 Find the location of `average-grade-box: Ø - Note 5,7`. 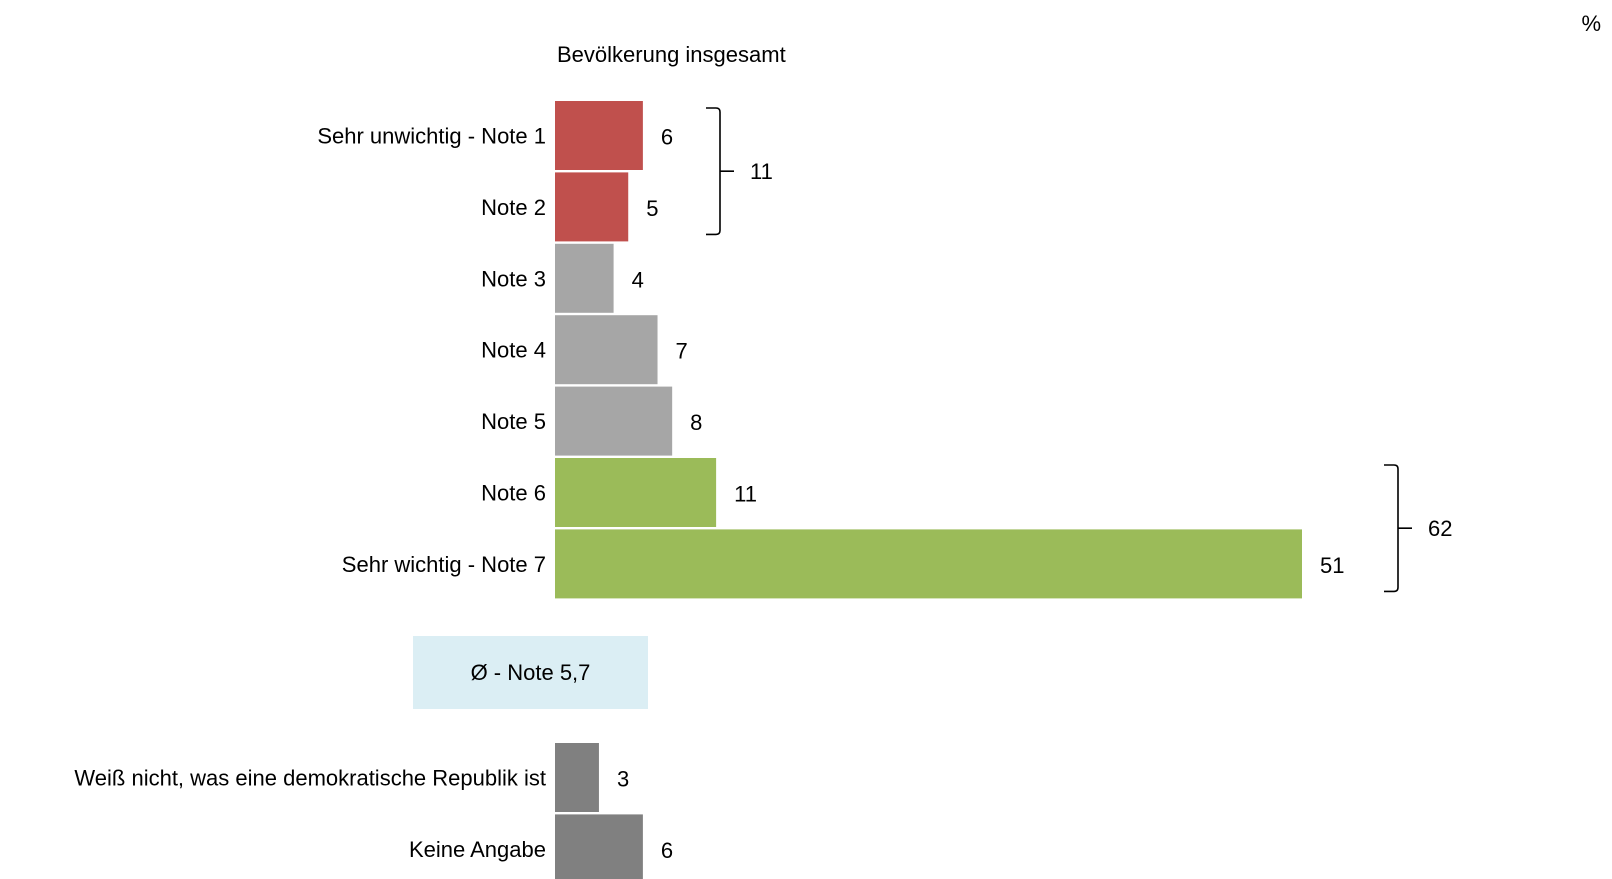

average-grade-box: Ø - Note 5,7 is located at coordinates (530, 672).